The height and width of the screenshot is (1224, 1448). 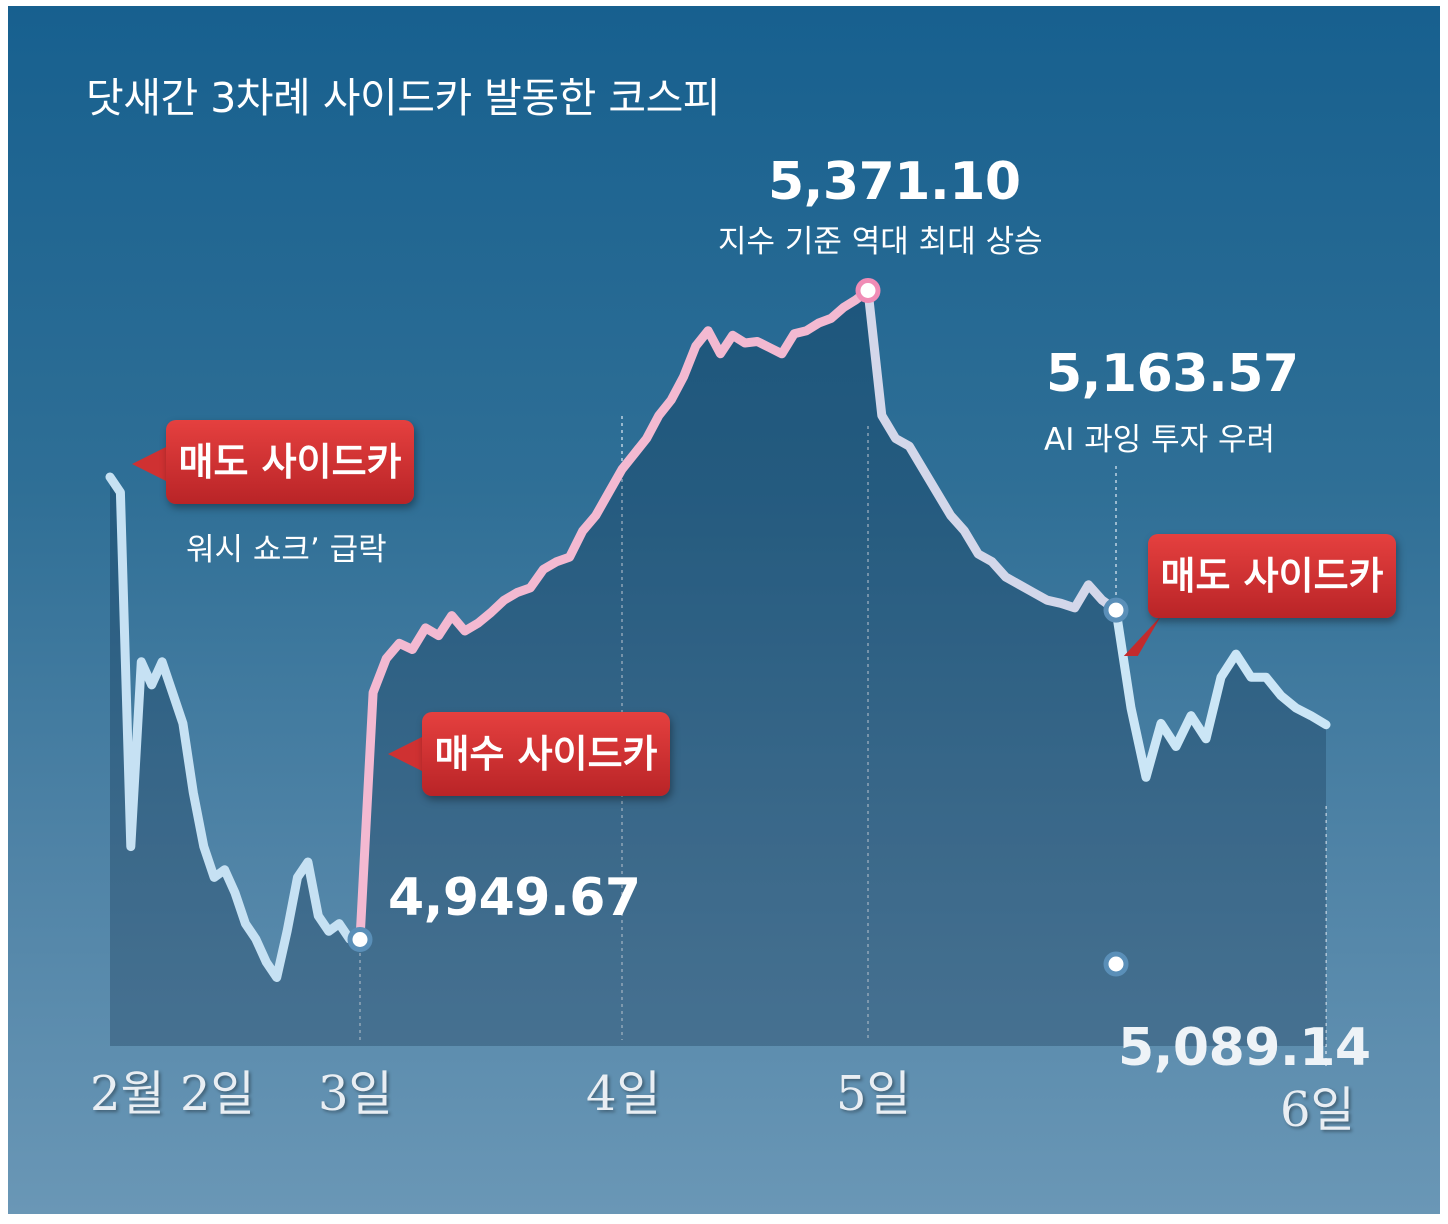 What do you see at coordinates (623, 1094) in the screenshot?
I see `x-label-day-4: 4일` at bounding box center [623, 1094].